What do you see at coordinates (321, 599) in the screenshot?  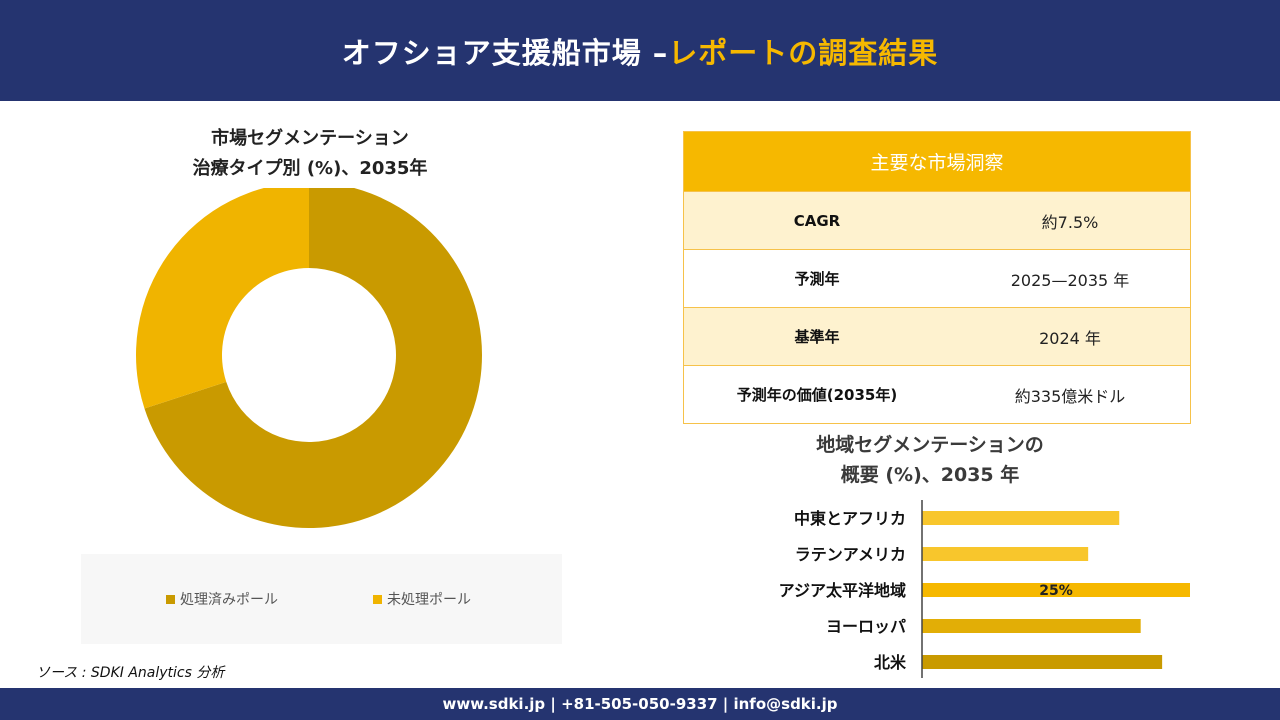 I see `donut-legend: 処理済みポール 未処理ポール` at bounding box center [321, 599].